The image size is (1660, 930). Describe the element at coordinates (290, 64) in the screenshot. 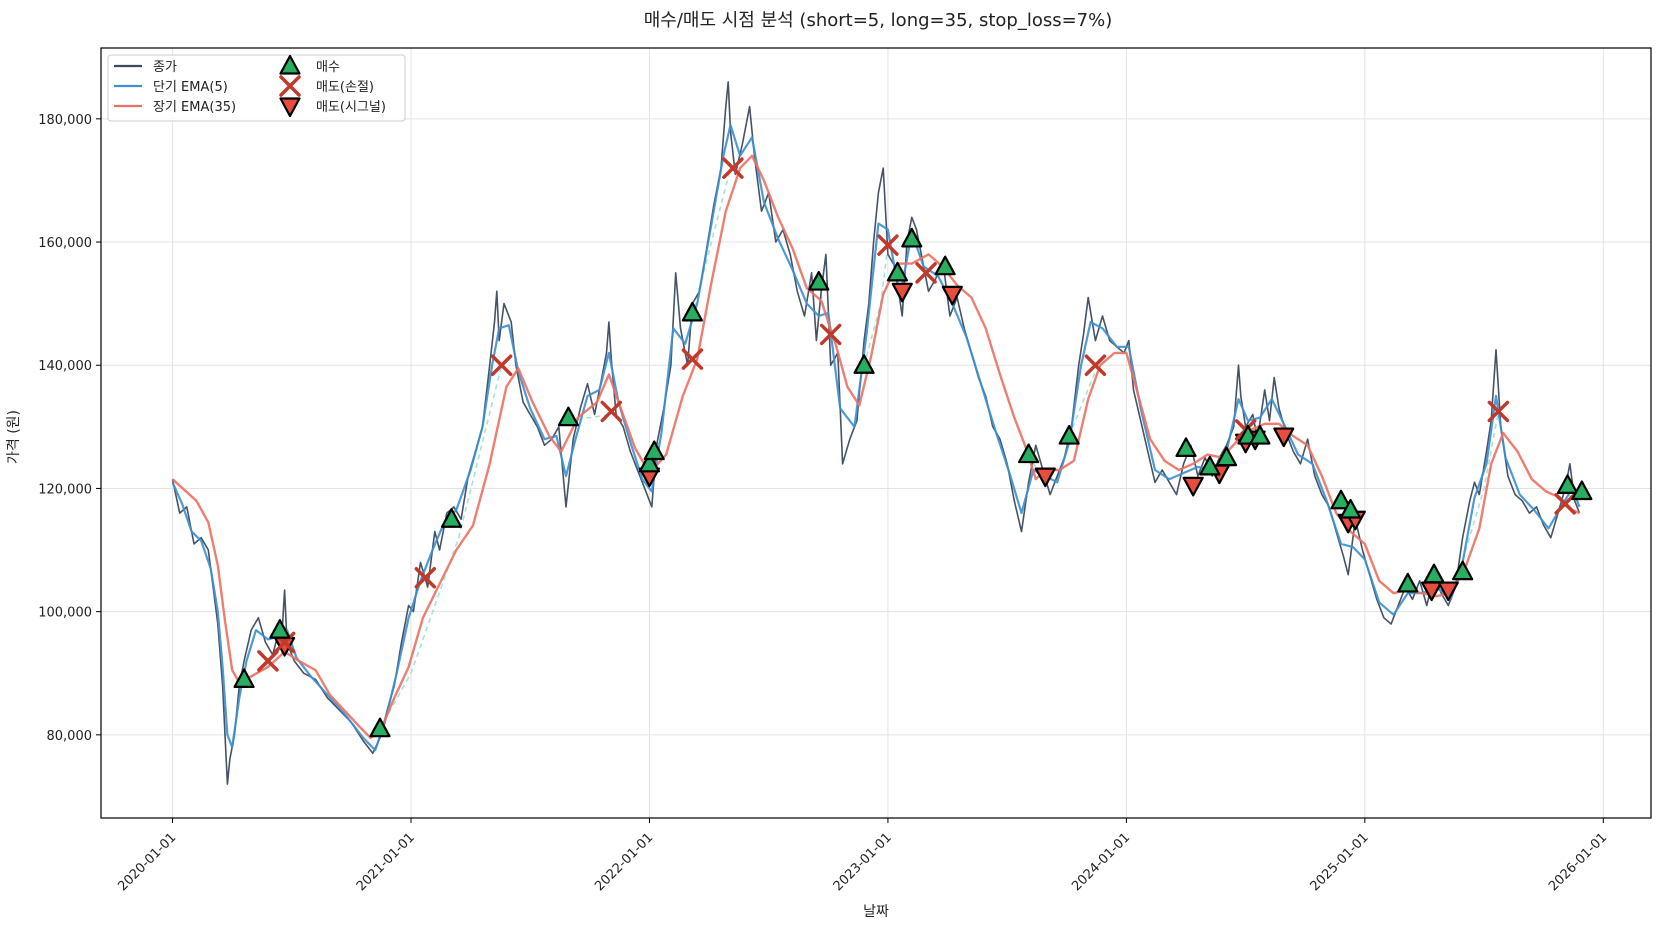

I see `legend-swatch-buy` at that location.